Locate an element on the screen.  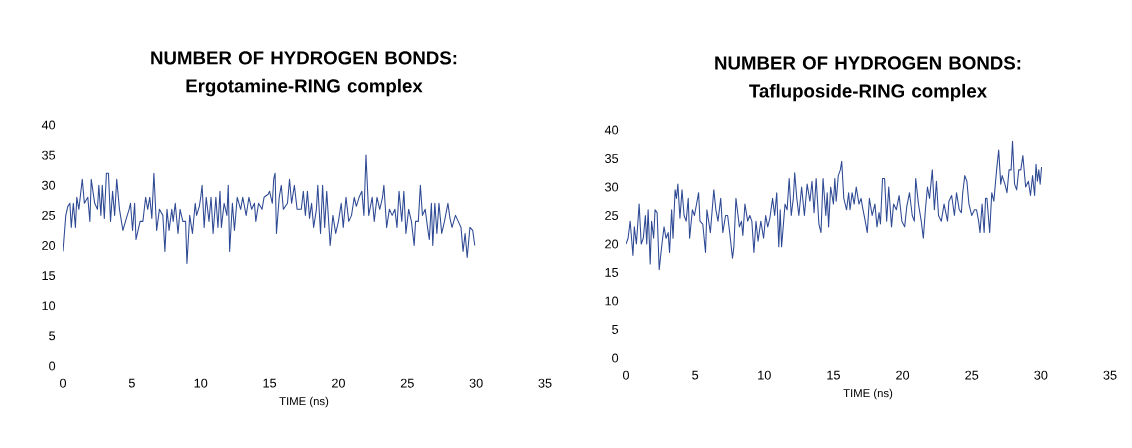
chart-title: NUMBER OF HYDROGEN BONDS: Ergotamine-RING complex is located at coordinates (304, 74).